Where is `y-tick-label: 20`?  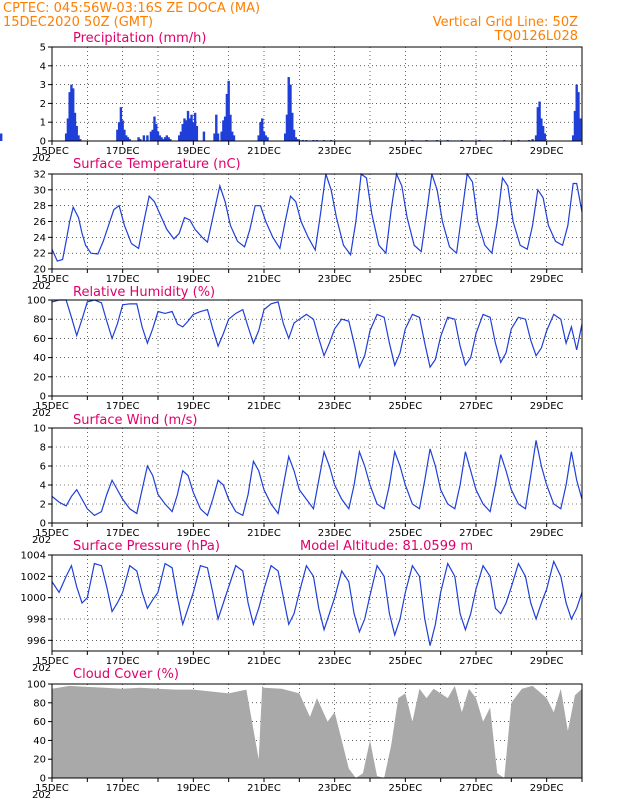
y-tick-label: 20 is located at coordinates (39, 377).